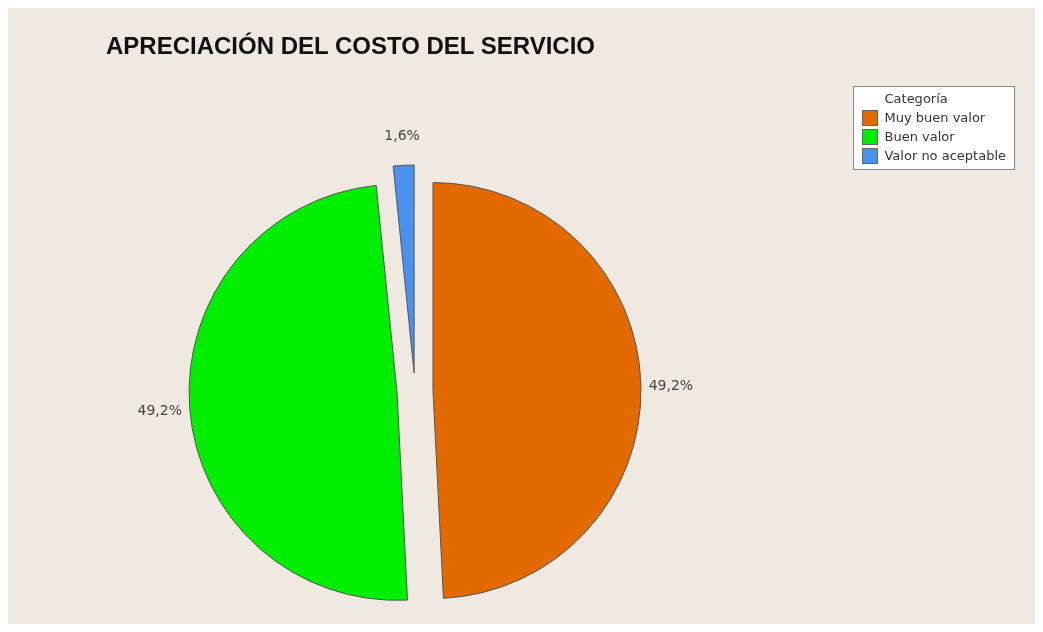 The image size is (1043, 632). Describe the element at coordinates (350, 46) in the screenshot. I see `chart-title: APRECIACIÓN DEL COSTO DEL SERVICIO` at that location.